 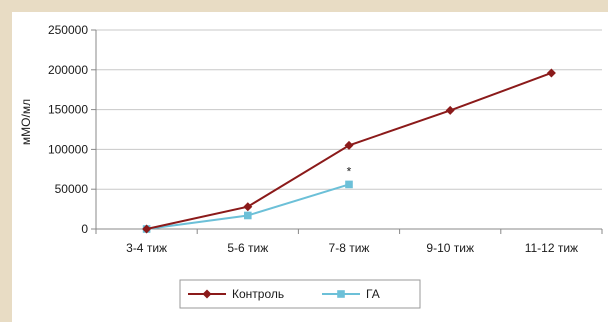 I want to click on legend-item: ГА, so click(x=351, y=294).